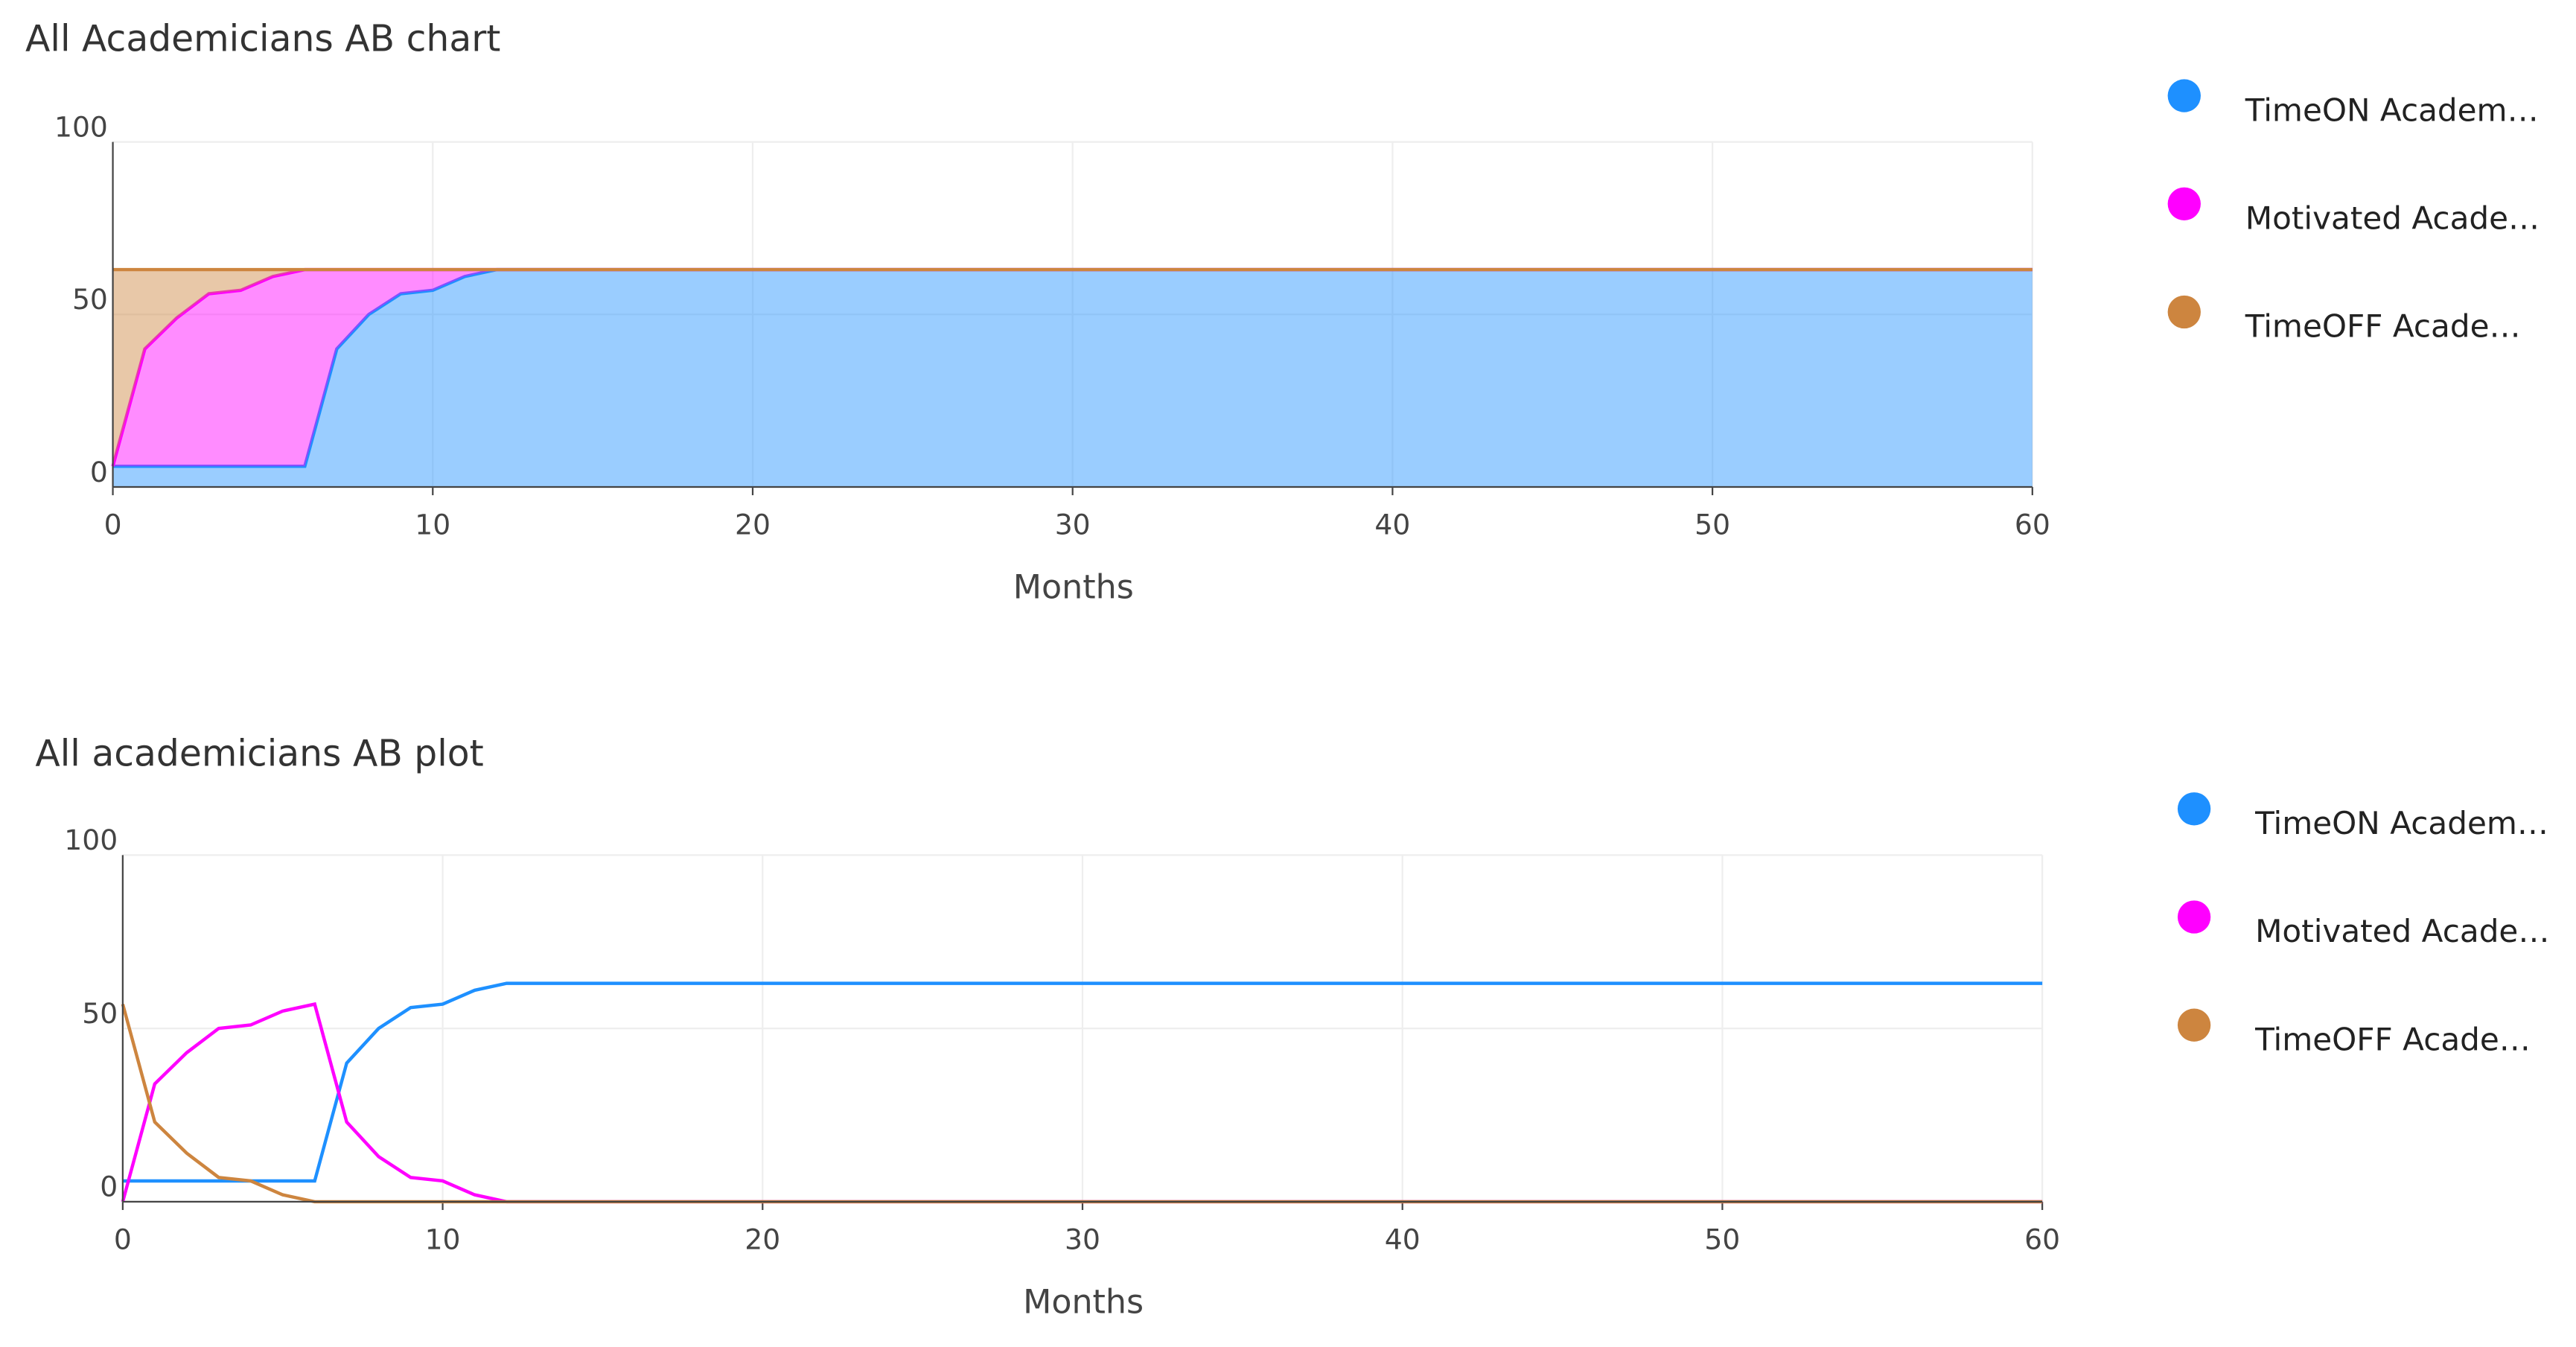  What do you see at coordinates (262, 38) in the screenshot?
I see `chart-title: All Academicians AB chart` at bounding box center [262, 38].